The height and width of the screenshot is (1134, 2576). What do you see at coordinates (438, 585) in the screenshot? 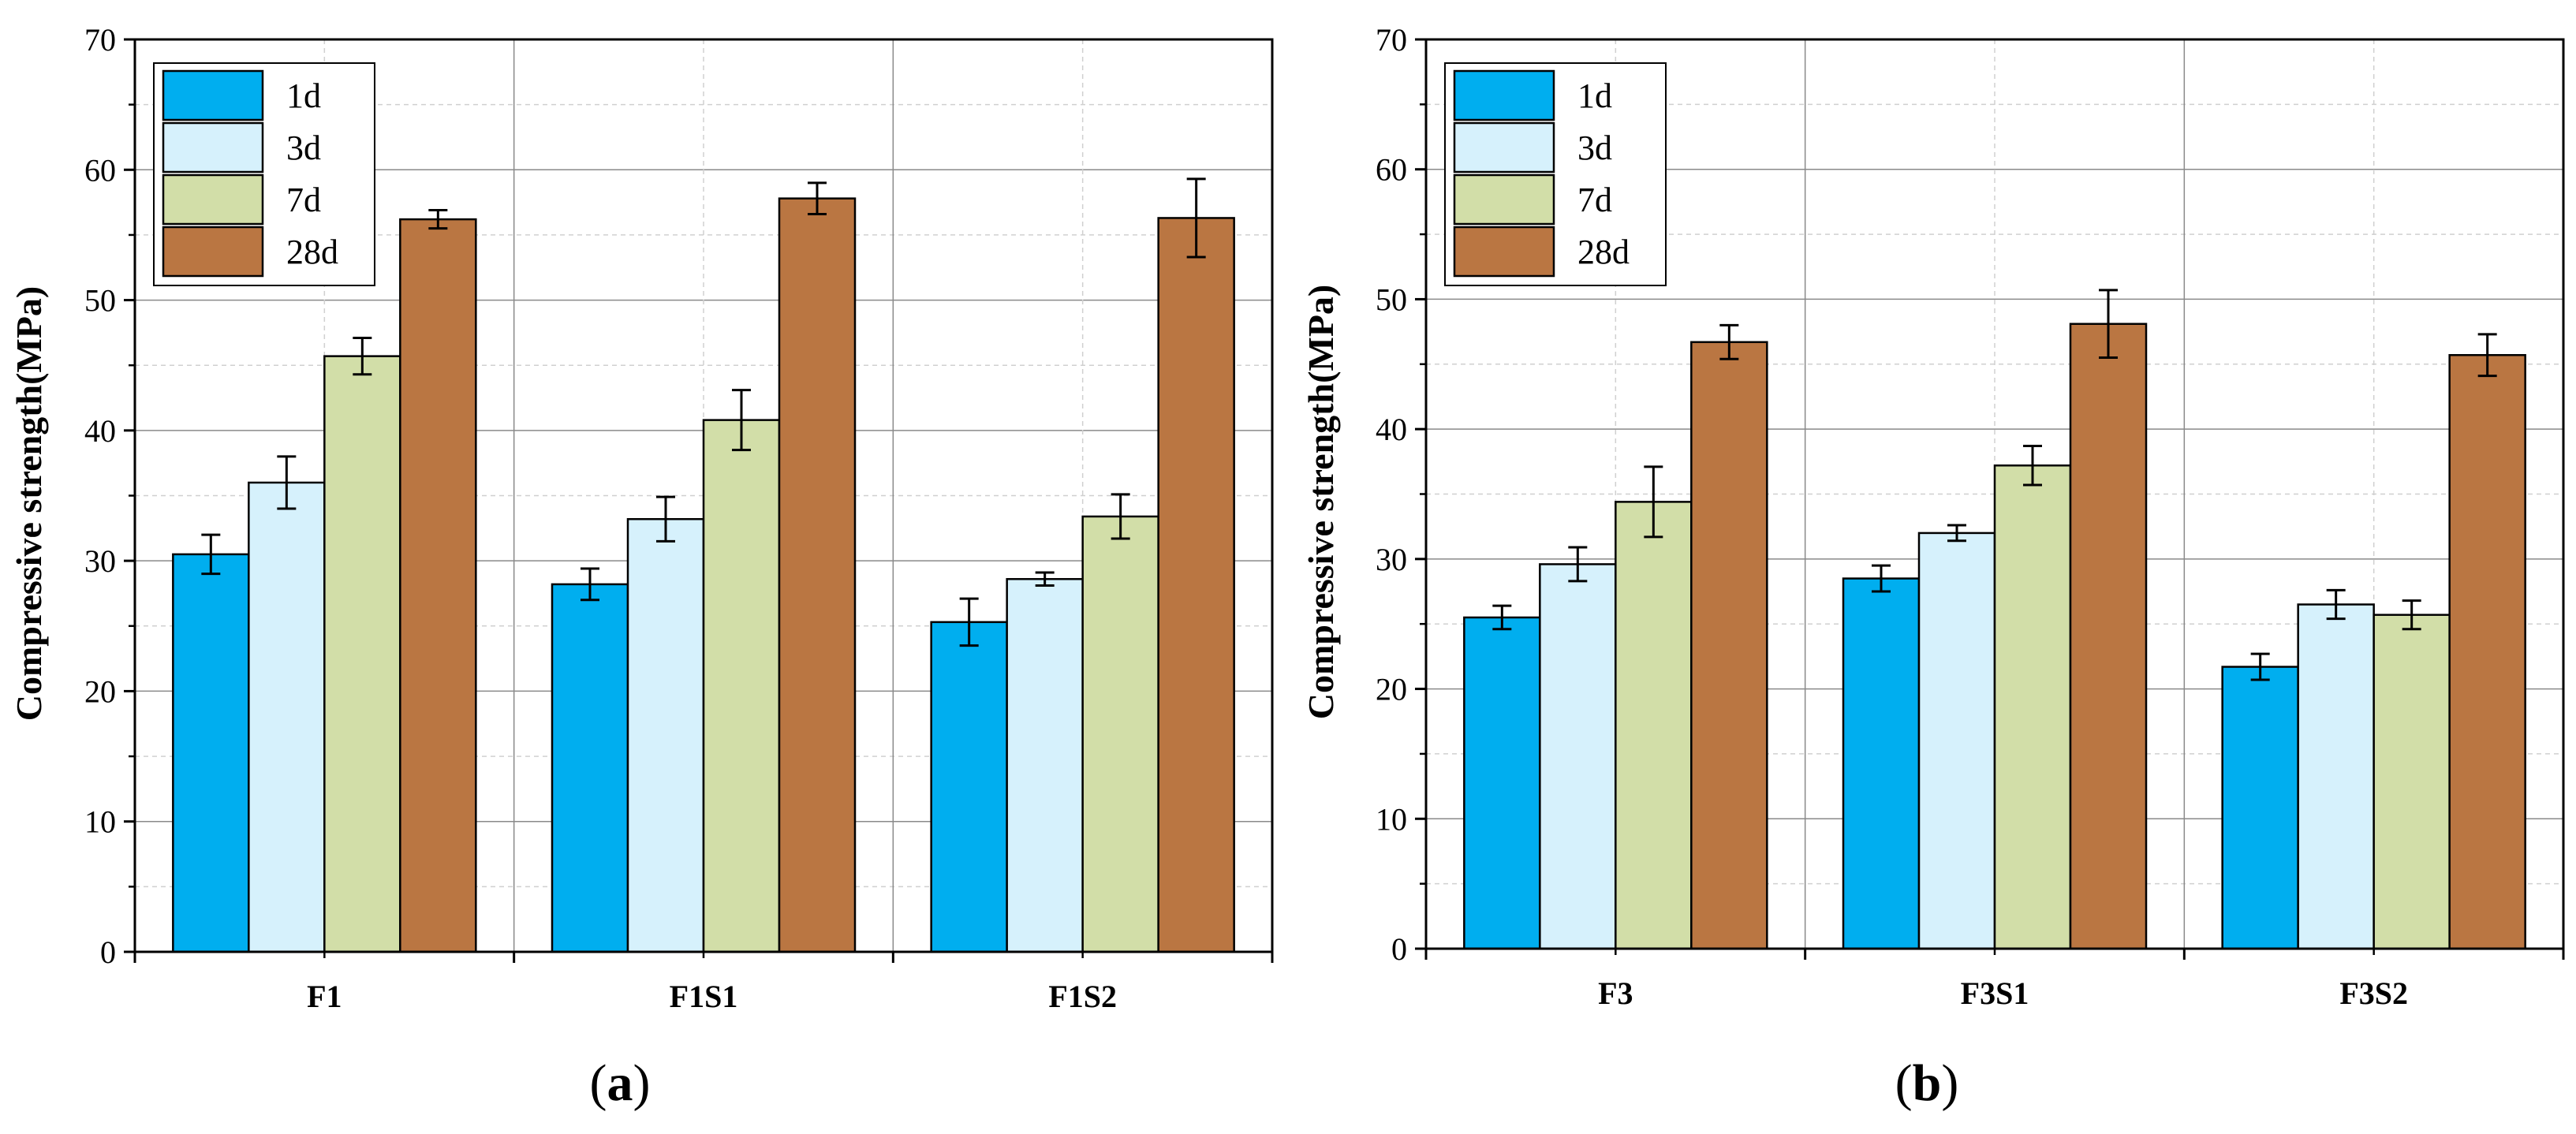
I see `bar-F1-28d` at bounding box center [438, 585].